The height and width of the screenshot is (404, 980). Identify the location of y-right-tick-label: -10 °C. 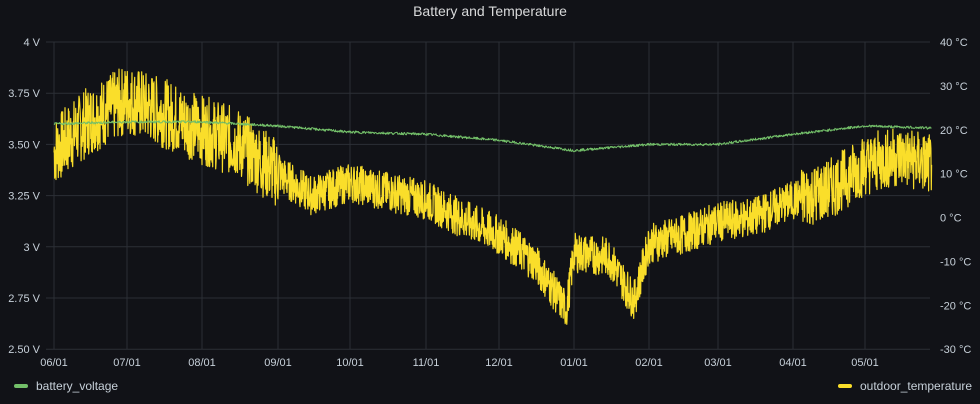
(955, 262).